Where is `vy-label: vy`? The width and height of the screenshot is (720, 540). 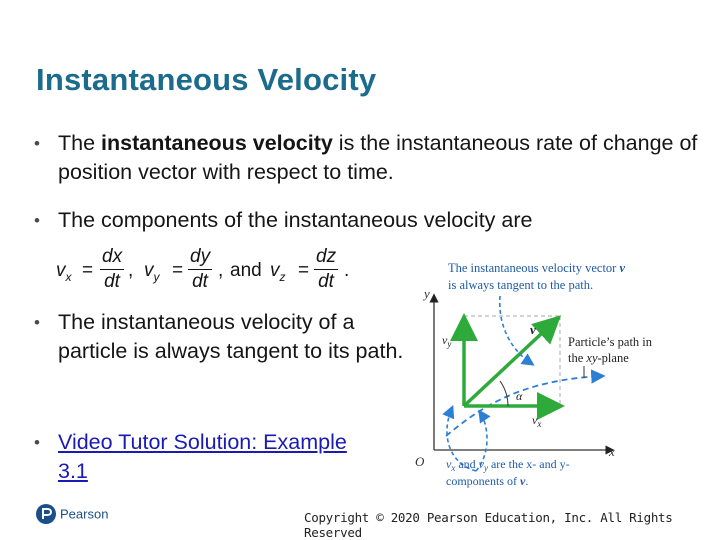
vy-label: vy is located at coordinates (446, 341).